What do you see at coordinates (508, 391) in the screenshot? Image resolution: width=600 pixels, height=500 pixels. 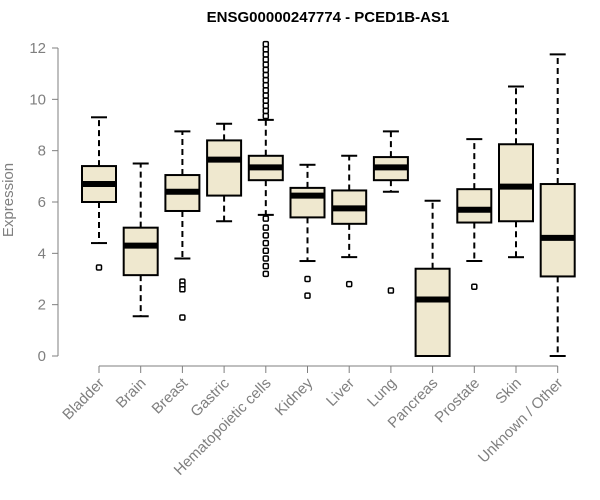 I see `x-tick-label: Skin` at bounding box center [508, 391].